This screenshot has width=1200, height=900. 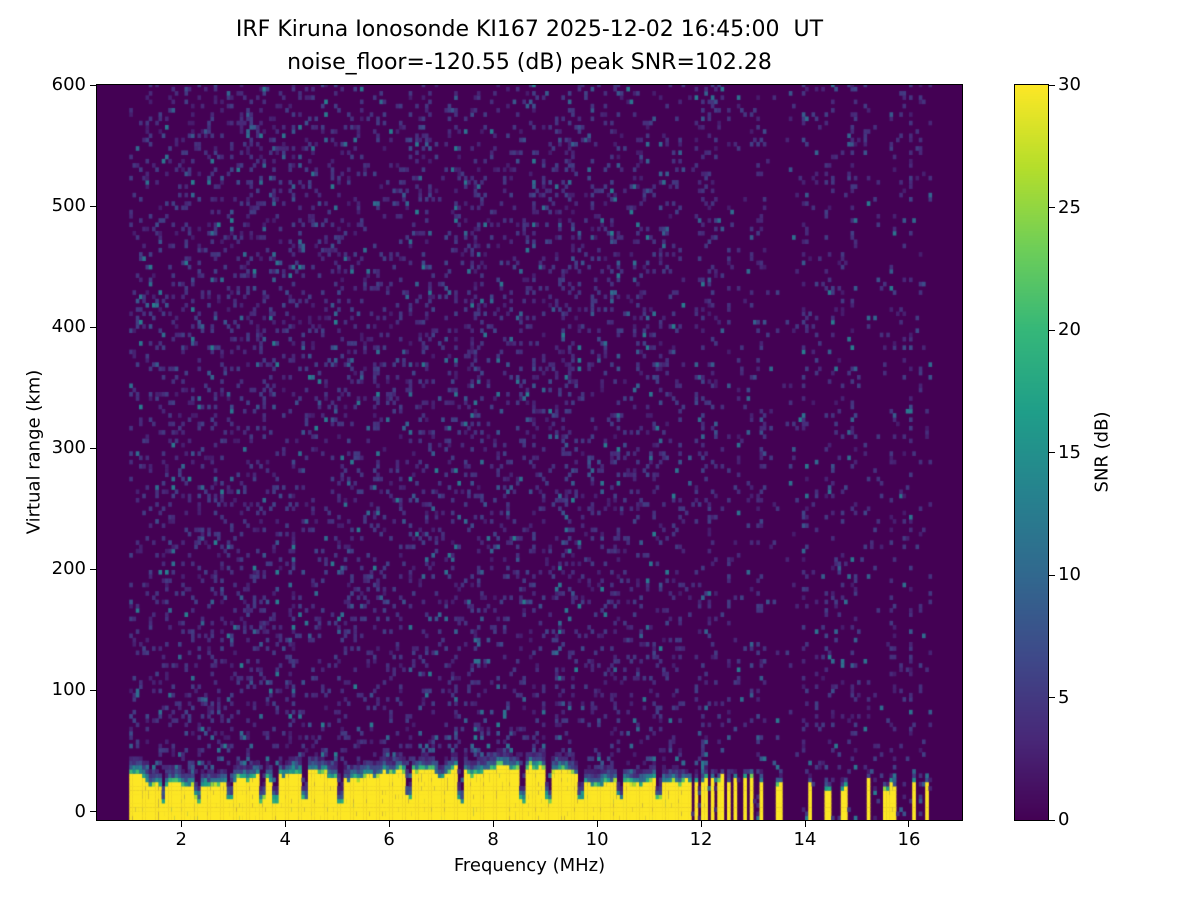 I want to click on x-tick-label: 6, so click(x=389, y=839).